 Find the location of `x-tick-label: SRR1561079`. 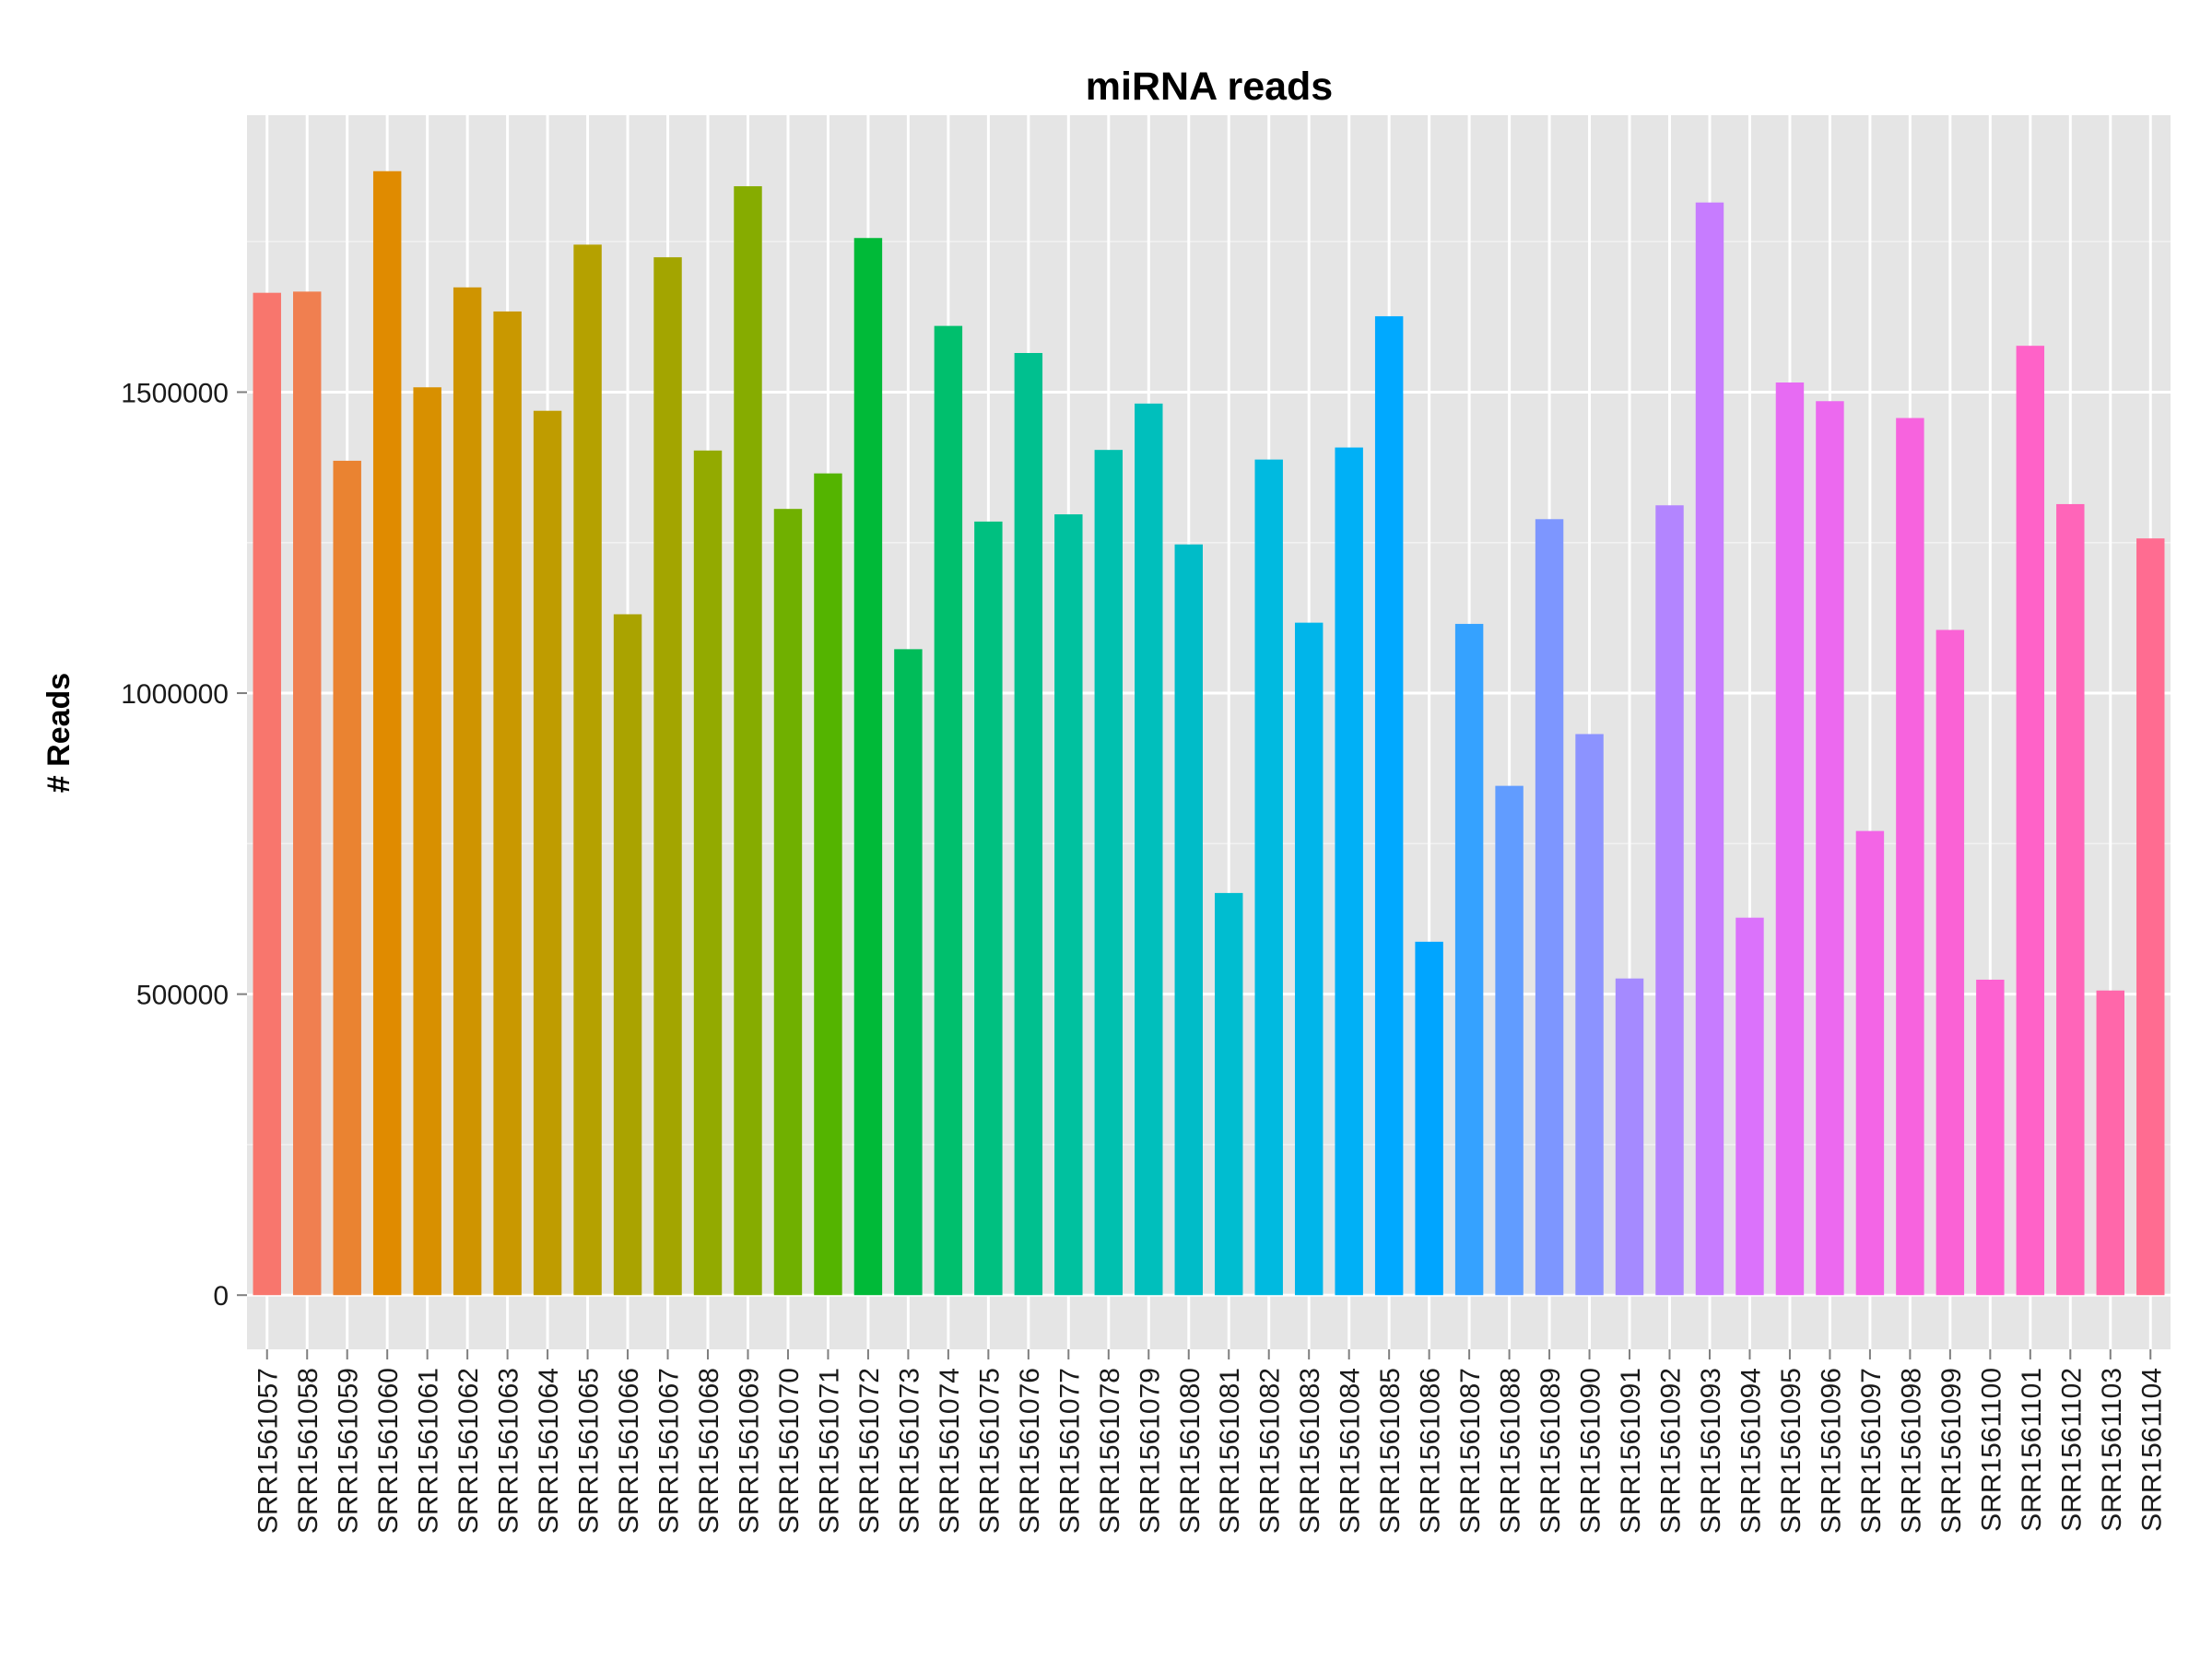

x-tick-label: SRR1561079 is located at coordinates (1150, 1451).